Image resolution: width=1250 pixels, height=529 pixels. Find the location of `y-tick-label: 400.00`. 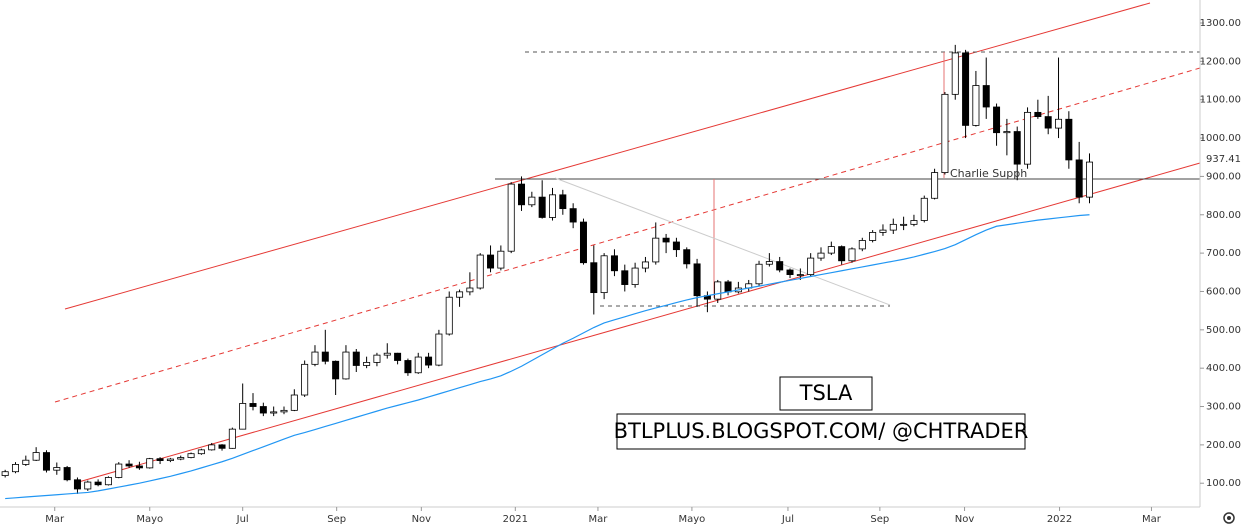

y-tick-label: 400.00 is located at coordinates (1223, 368).